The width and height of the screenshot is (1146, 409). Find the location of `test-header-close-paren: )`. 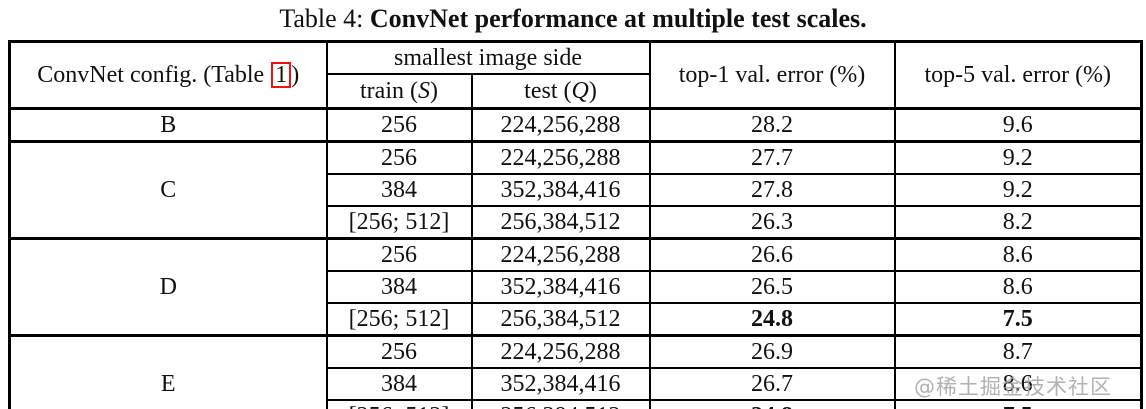

test-header-close-paren: ) is located at coordinates (592, 90).